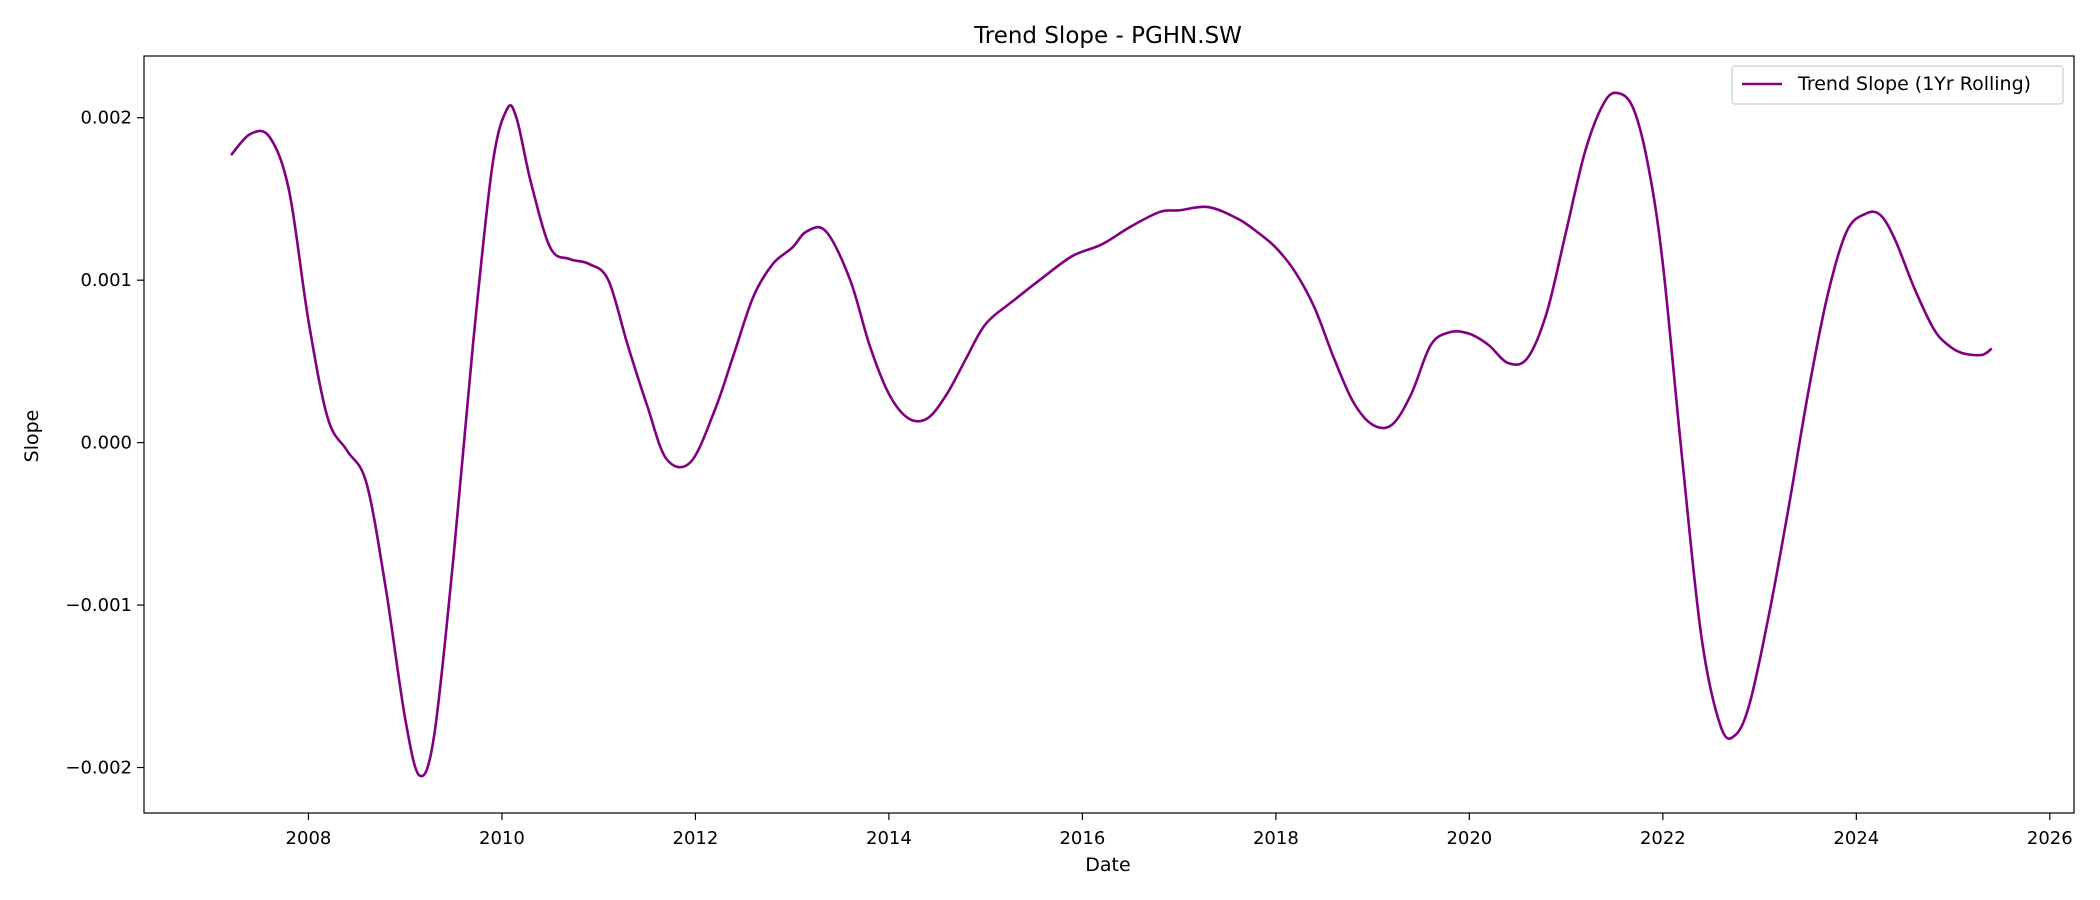 The image size is (2100, 900). I want to click on x-tick-label: 2008, so click(309, 838).